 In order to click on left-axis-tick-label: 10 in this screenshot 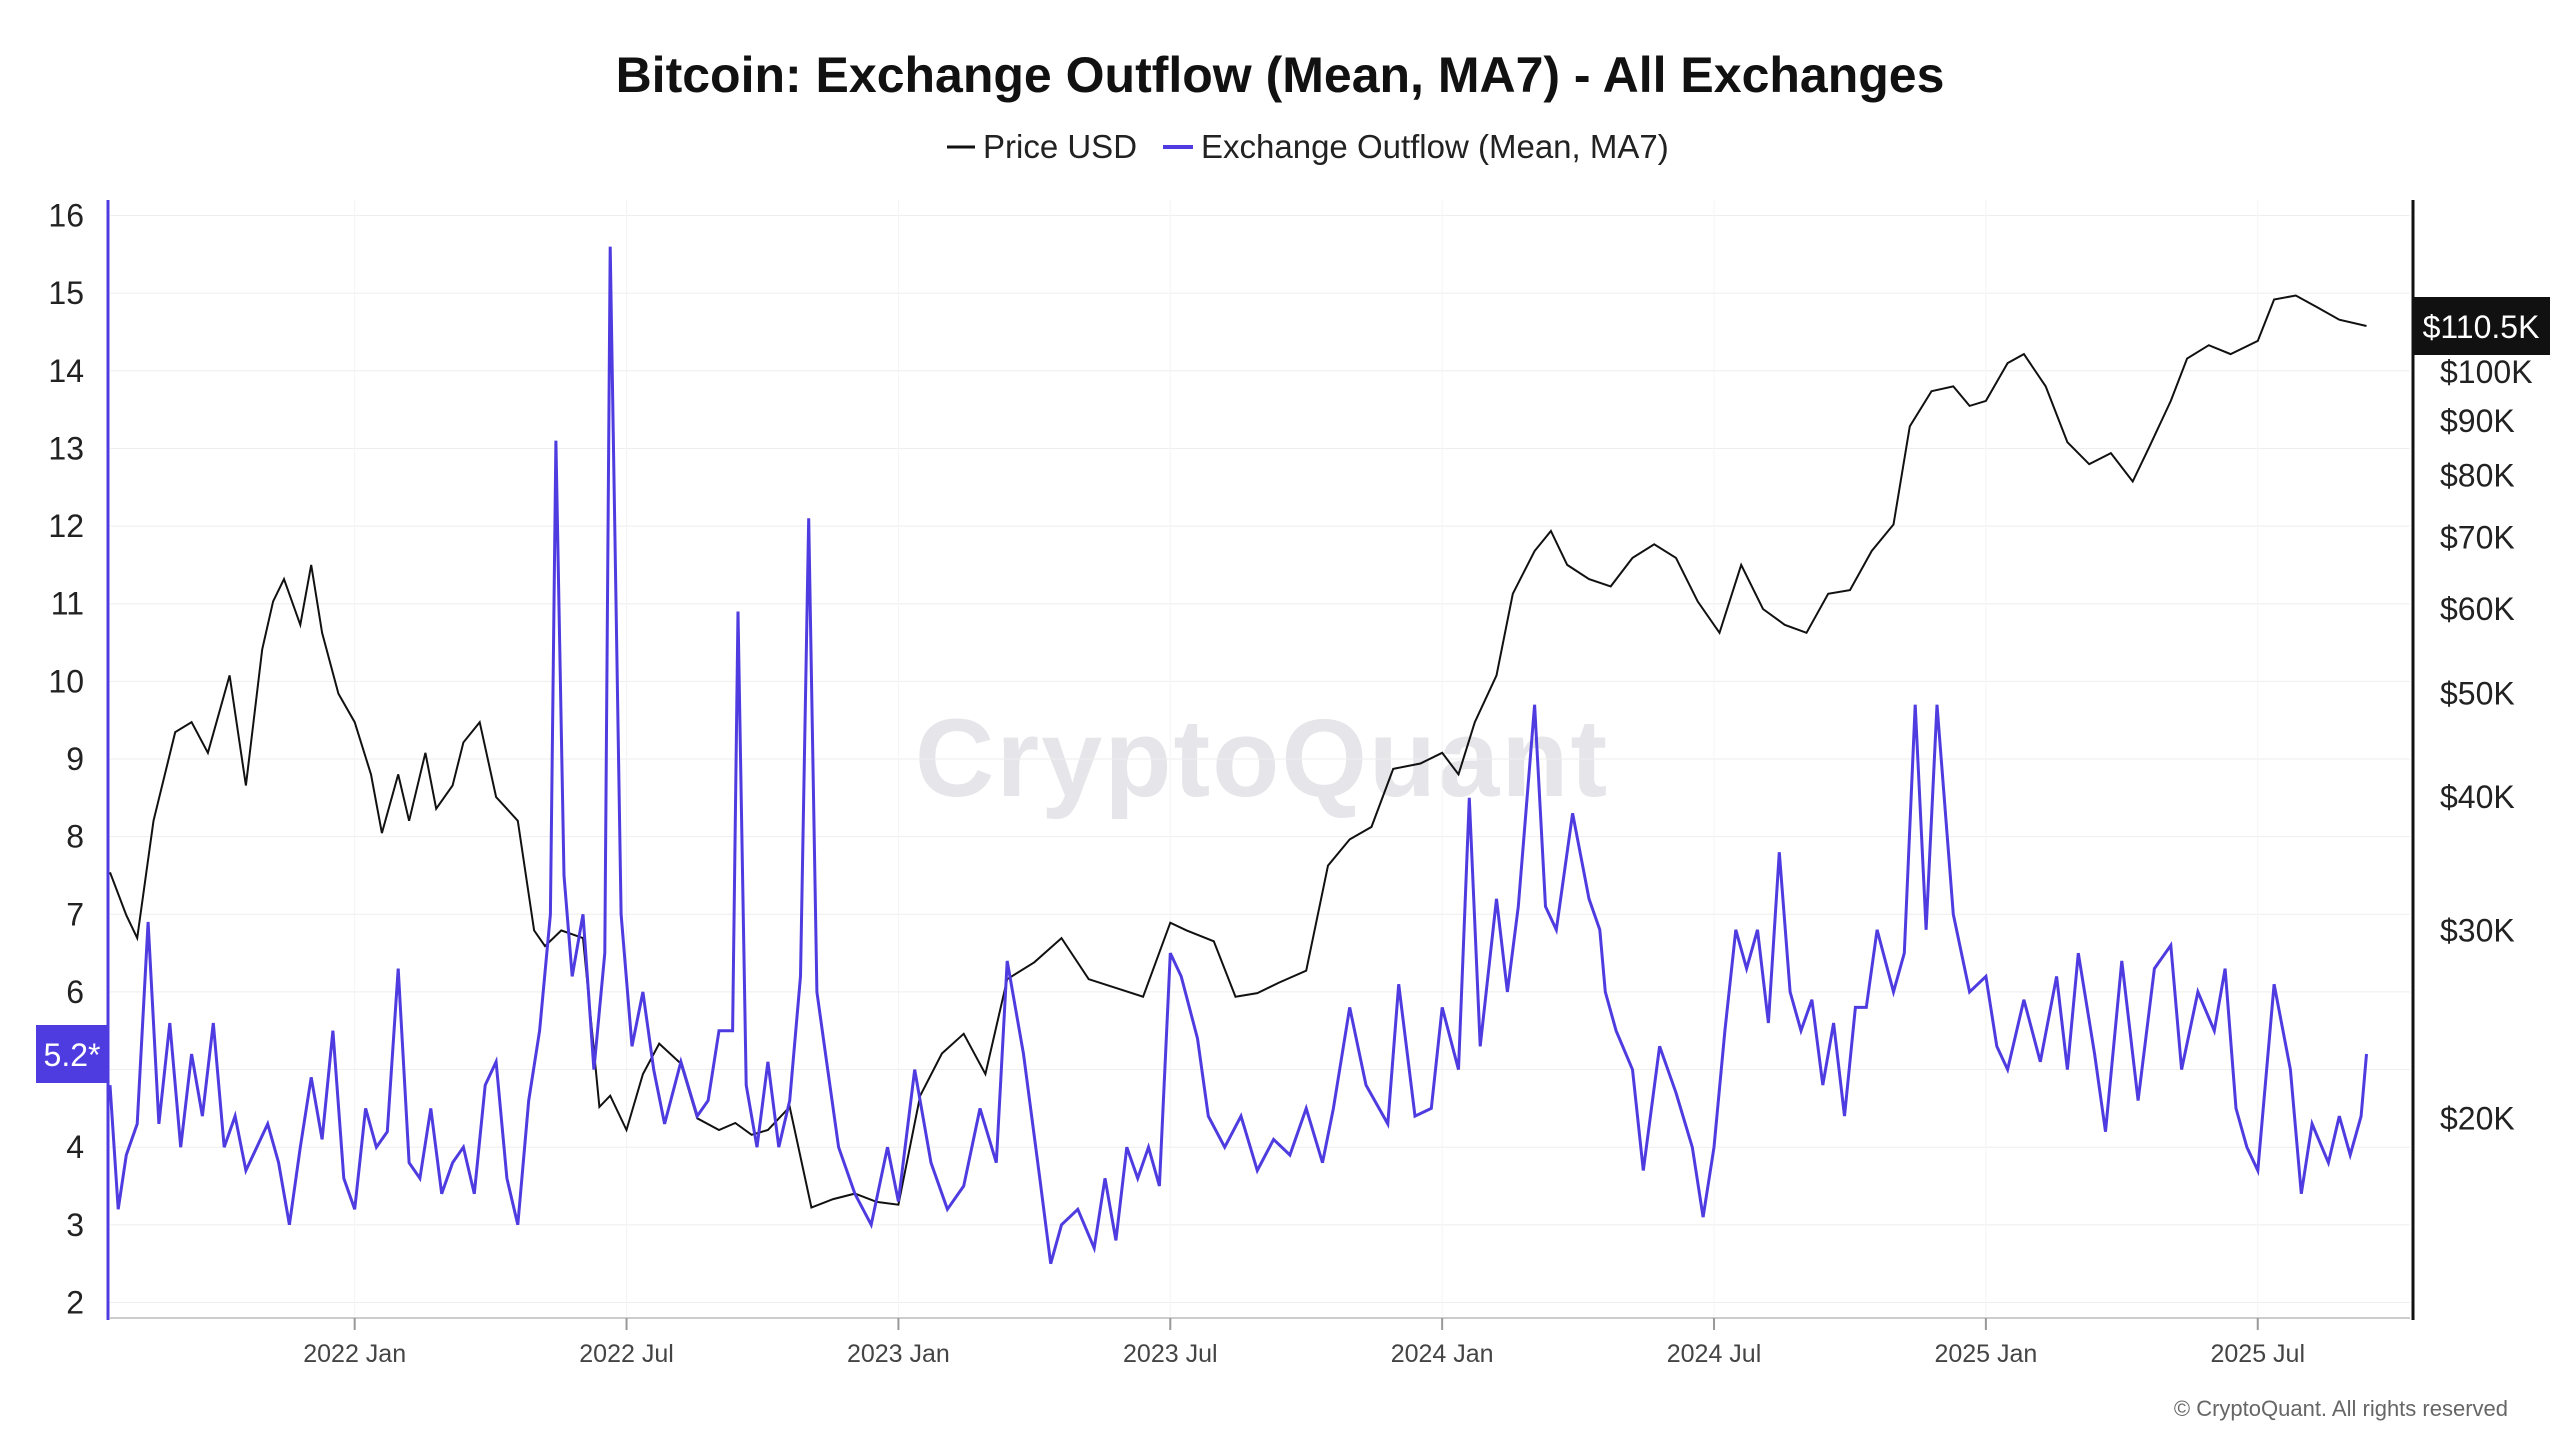, I will do `click(66, 681)`.